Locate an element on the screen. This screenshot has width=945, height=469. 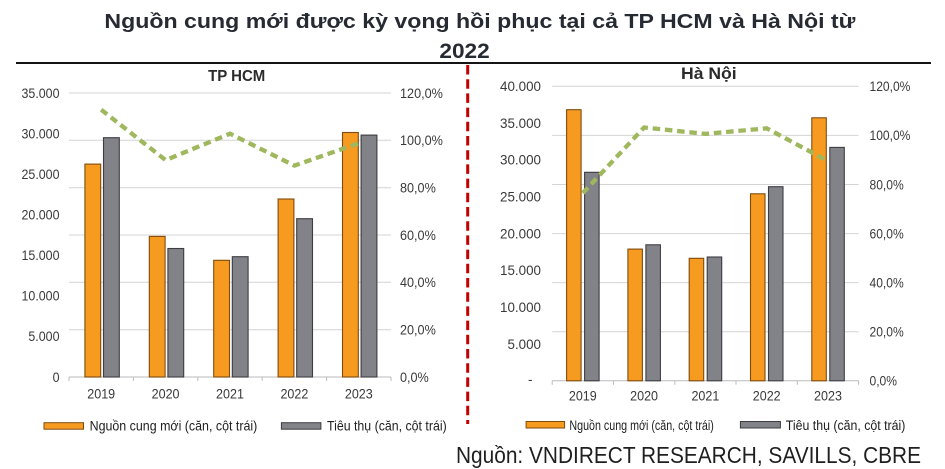
svg-text: Hà Nội is located at coordinates (709, 74).